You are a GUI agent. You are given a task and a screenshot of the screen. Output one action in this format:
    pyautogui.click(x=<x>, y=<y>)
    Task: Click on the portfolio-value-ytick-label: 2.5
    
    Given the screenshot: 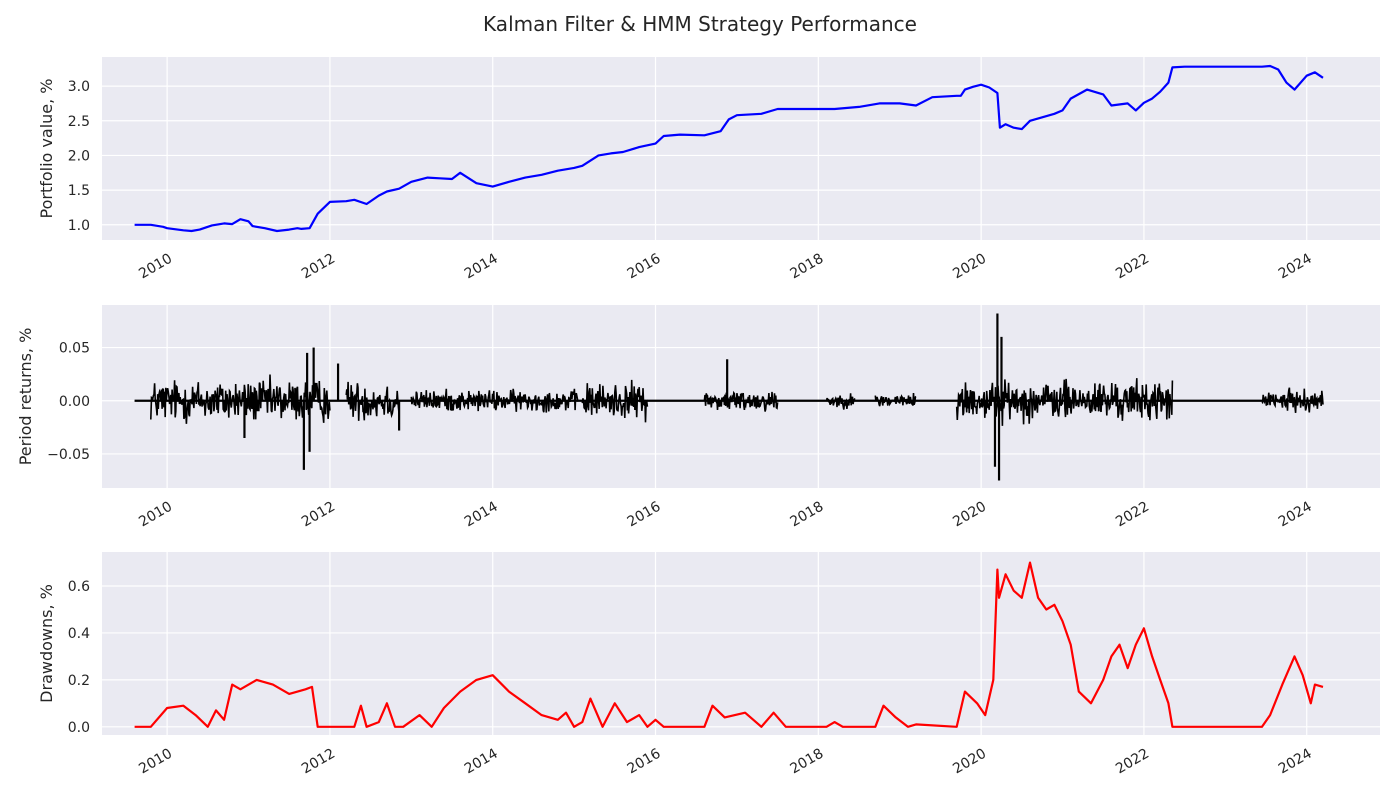 What is the action you would take?
    pyautogui.click(x=79, y=122)
    